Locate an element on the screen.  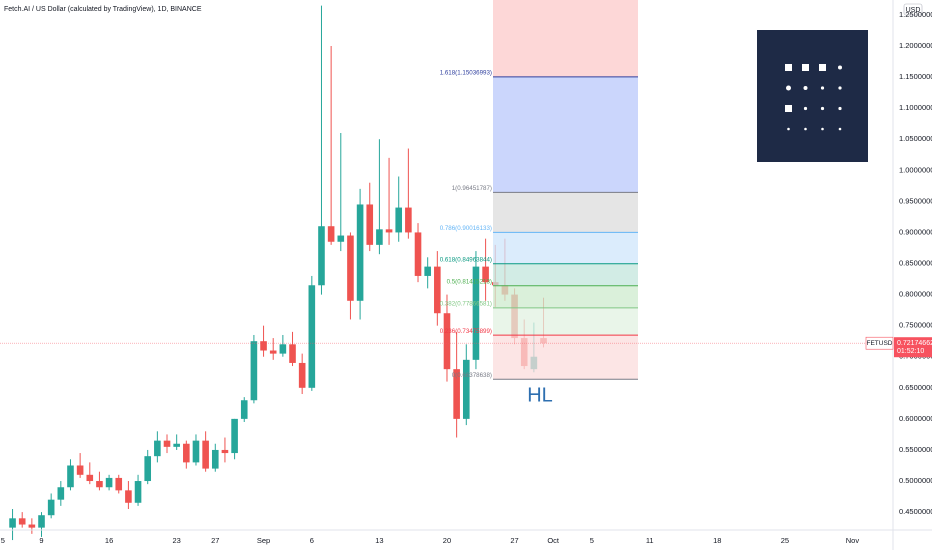
y-tick-label: 0.90000000 is located at coordinates (915, 231).